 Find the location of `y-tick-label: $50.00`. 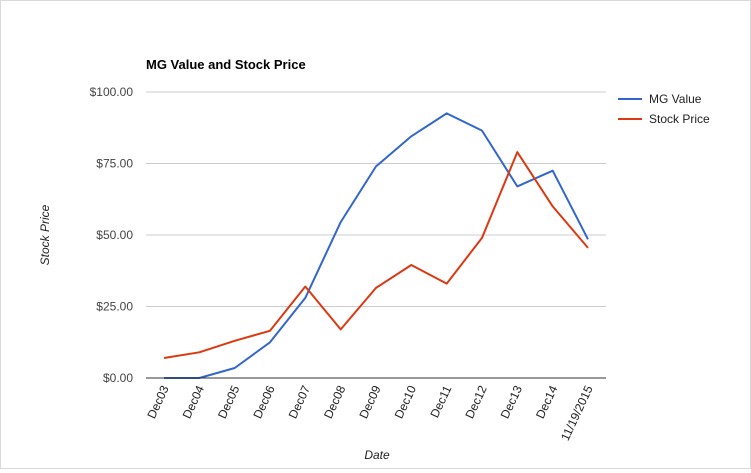

y-tick-label: $50.00 is located at coordinates (114, 235).